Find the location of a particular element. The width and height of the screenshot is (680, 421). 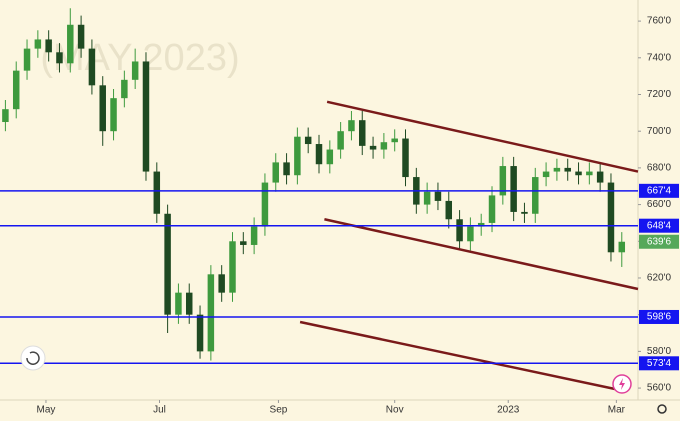

x-tick-label: Sep is located at coordinates (279, 410).